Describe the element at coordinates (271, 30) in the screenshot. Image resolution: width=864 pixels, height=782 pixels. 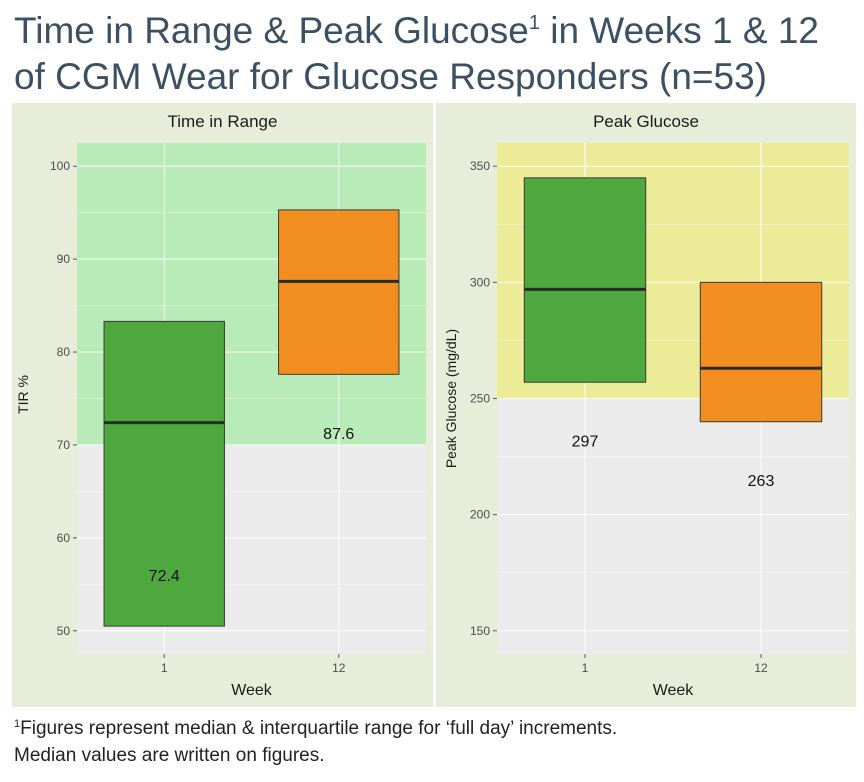
I see `title-line1-pre: Time in Range & Peak Glucose` at that location.